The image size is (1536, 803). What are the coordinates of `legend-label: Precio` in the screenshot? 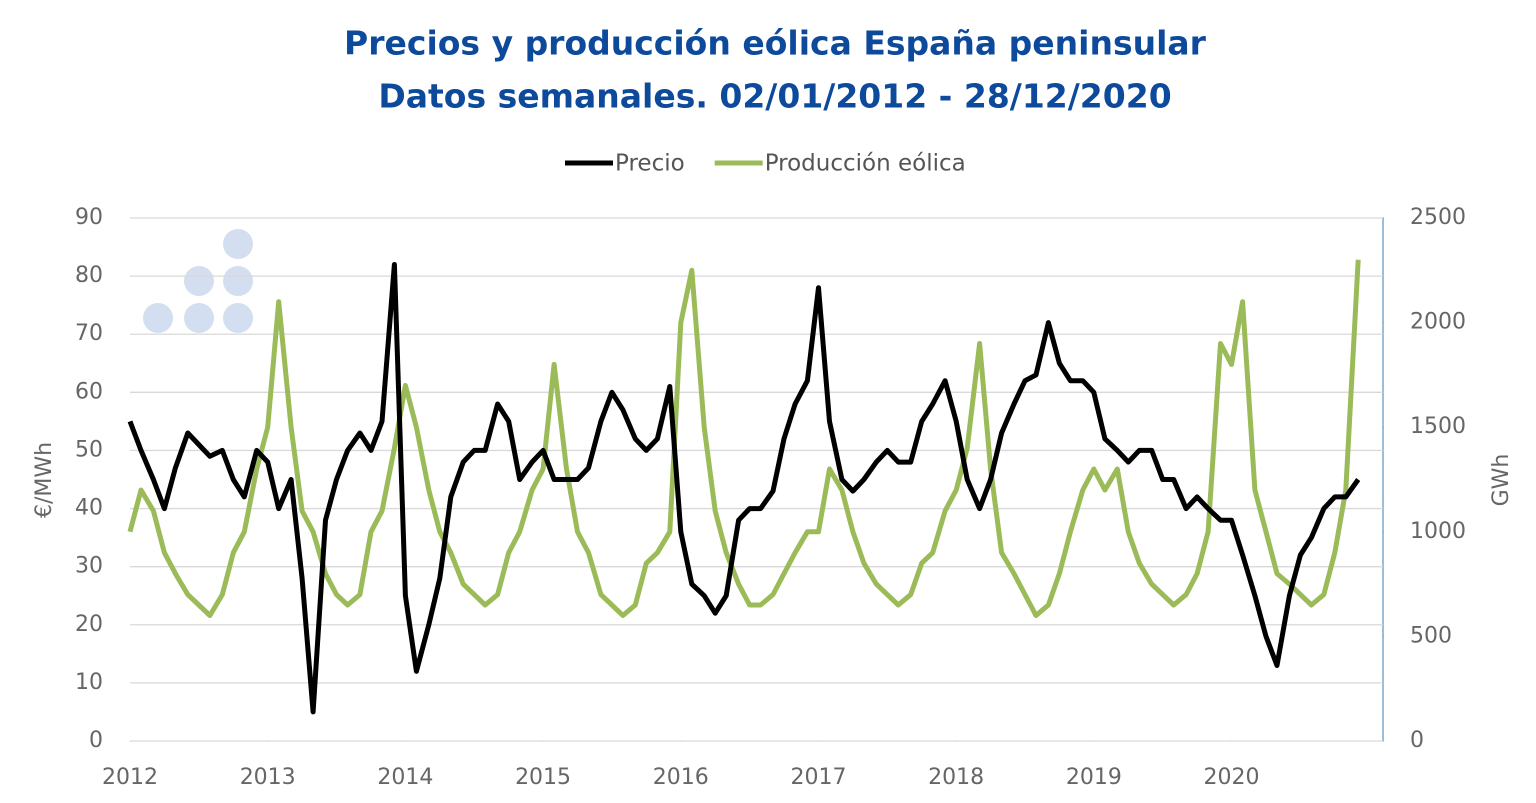 It's located at (650, 164).